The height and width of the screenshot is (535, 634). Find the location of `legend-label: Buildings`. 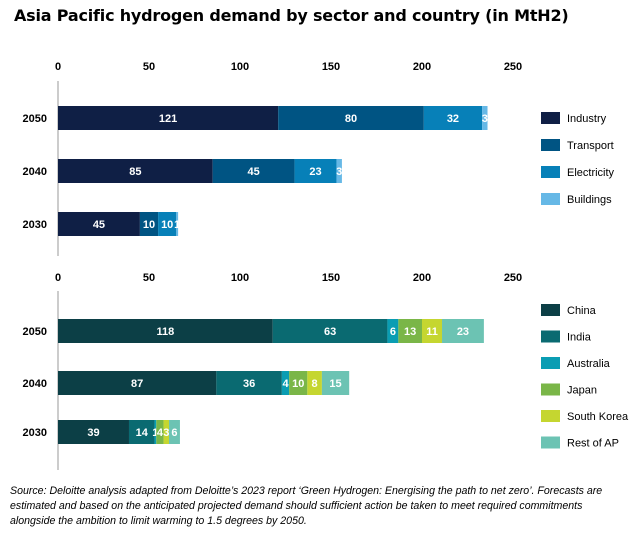

legend-label: Buildings is located at coordinates (589, 200).